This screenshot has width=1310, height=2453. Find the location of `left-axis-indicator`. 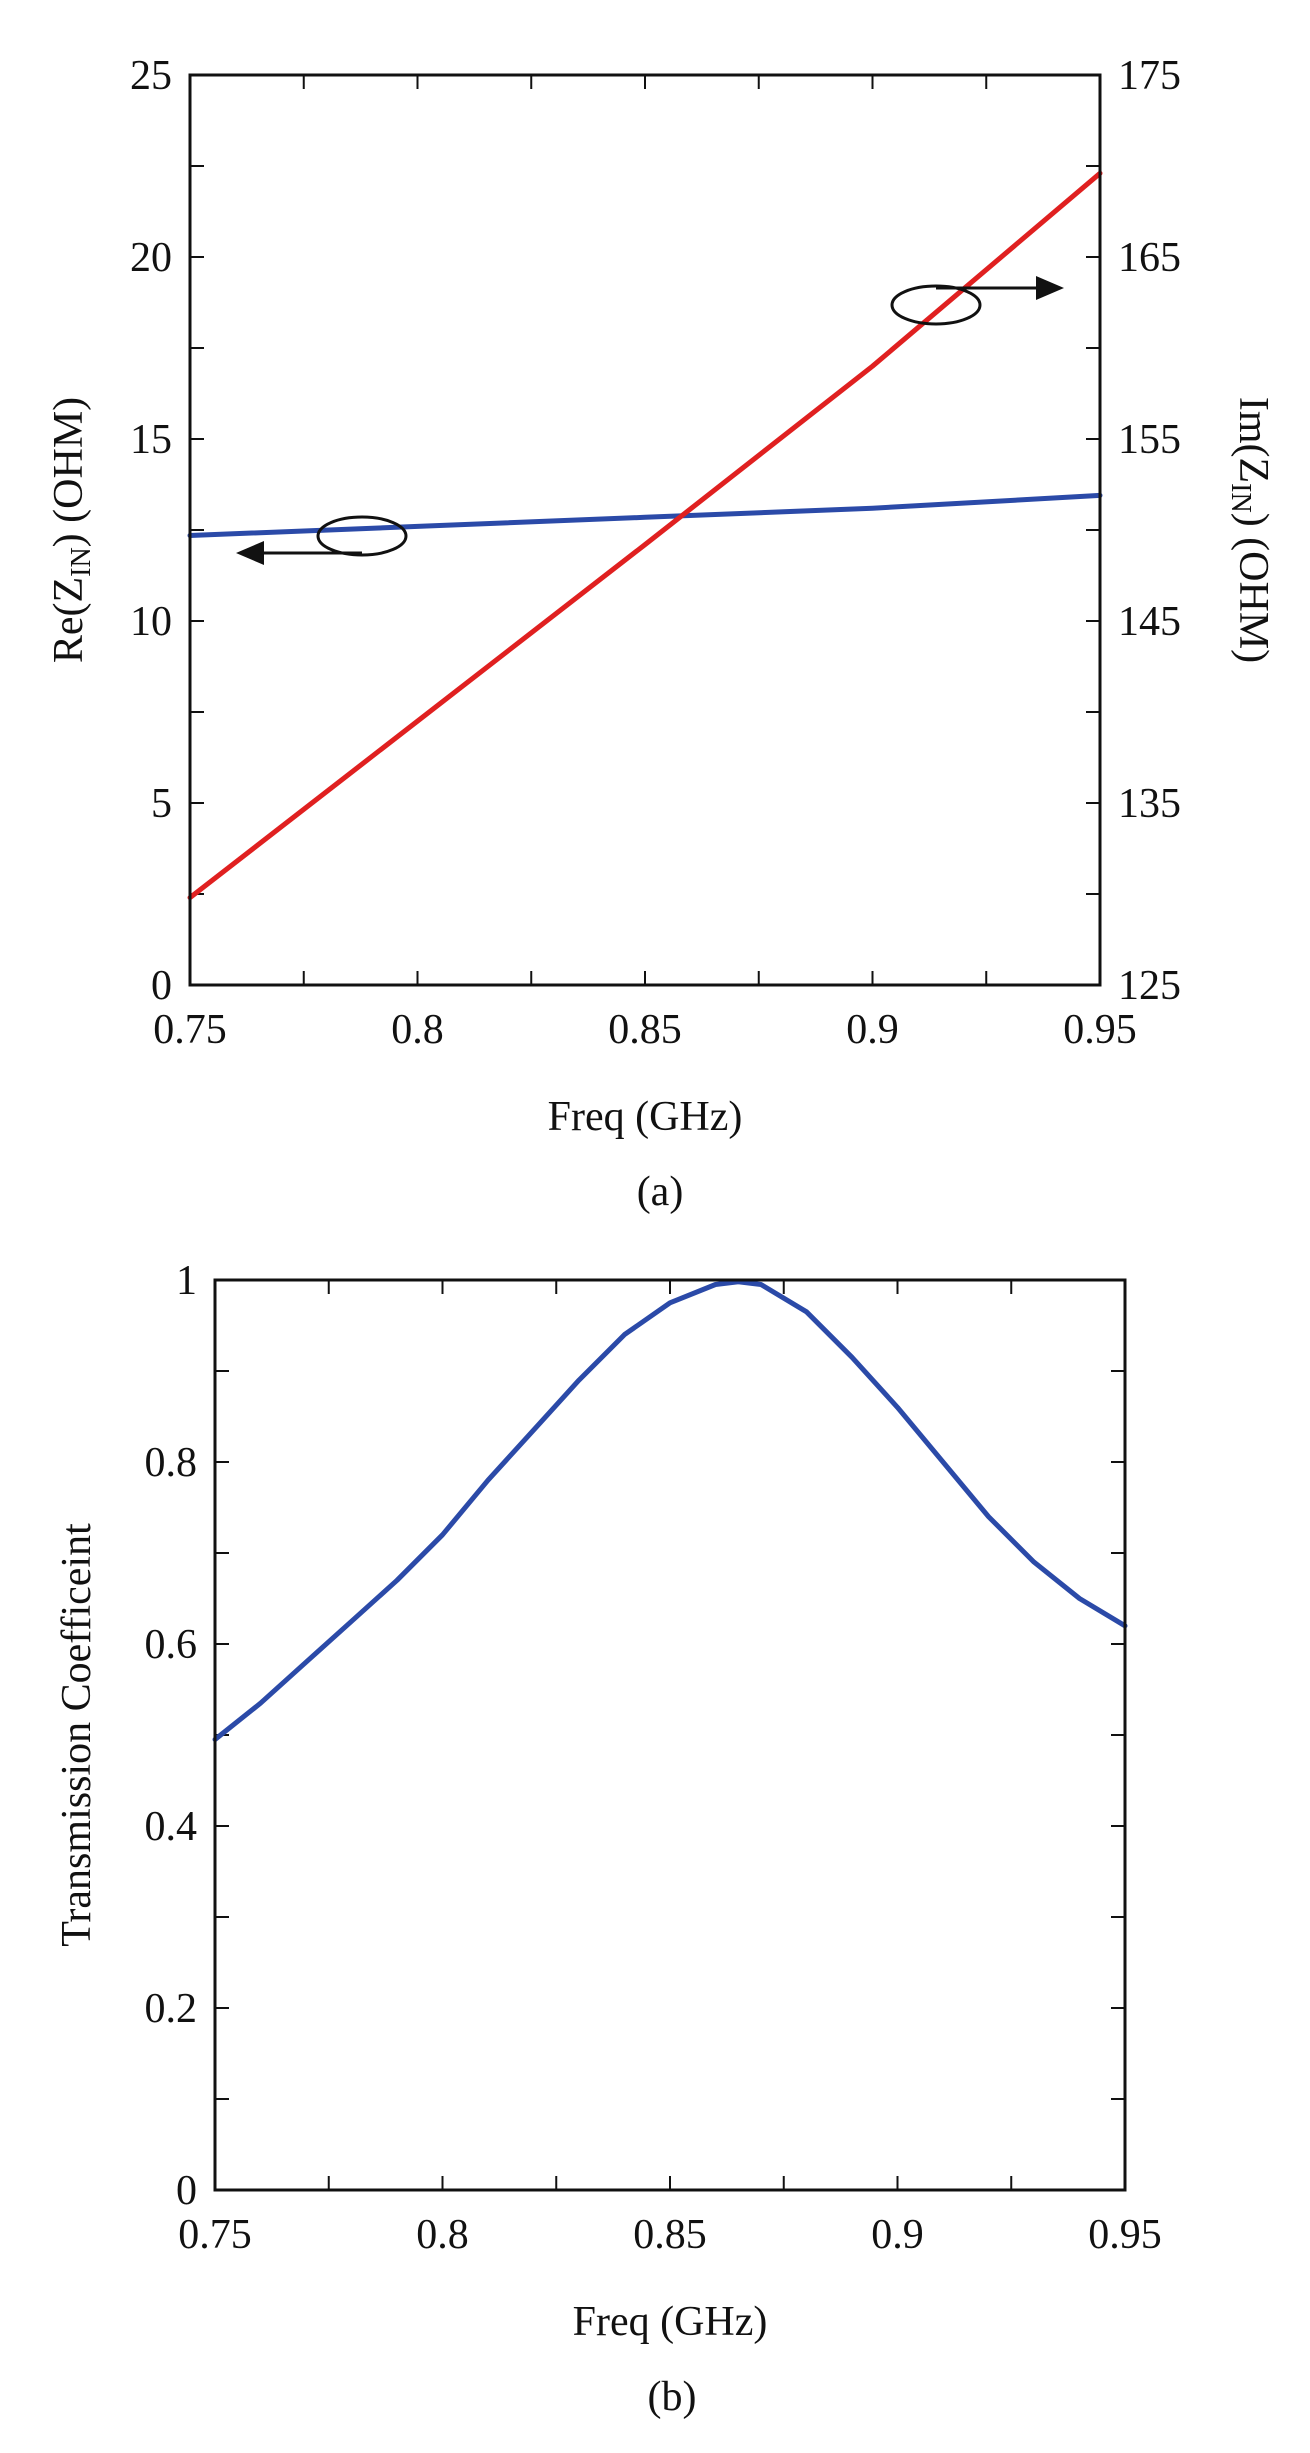

left-axis-indicator is located at coordinates (322, 540).